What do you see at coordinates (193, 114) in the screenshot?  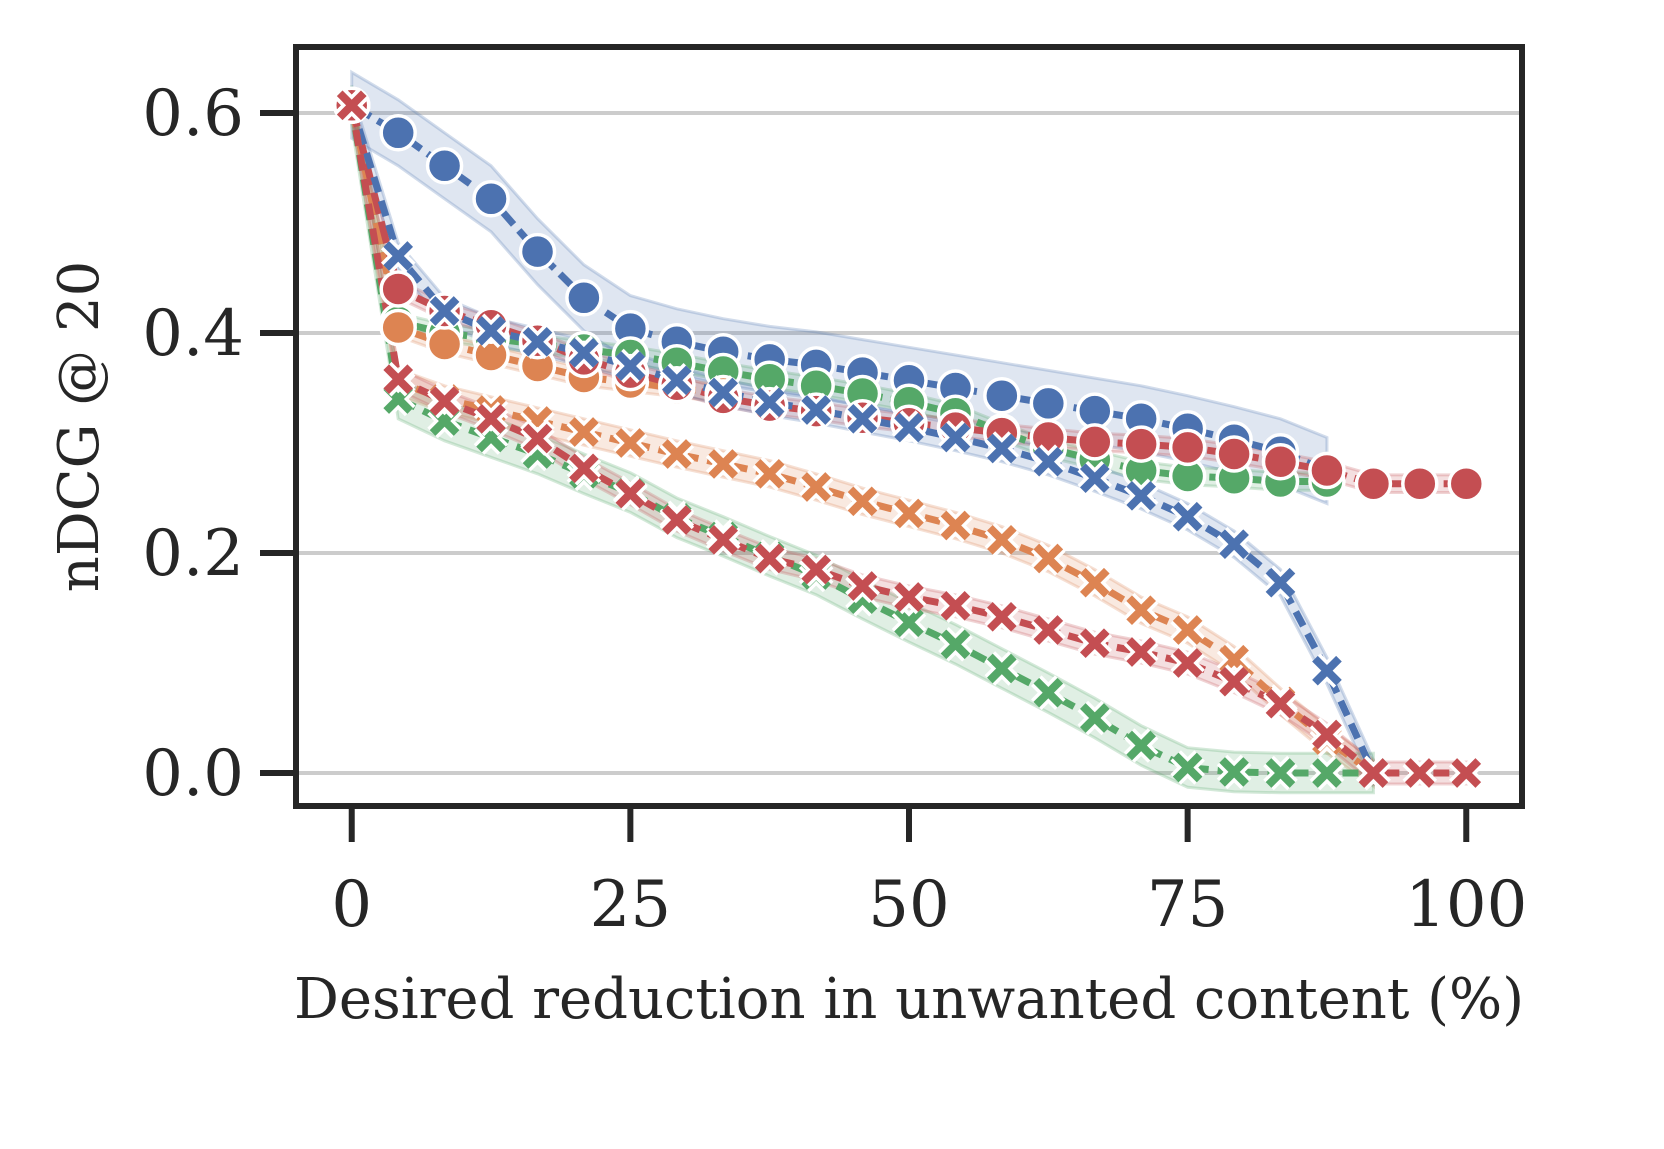 I see `y-tick-label: 0.6` at bounding box center [193, 114].